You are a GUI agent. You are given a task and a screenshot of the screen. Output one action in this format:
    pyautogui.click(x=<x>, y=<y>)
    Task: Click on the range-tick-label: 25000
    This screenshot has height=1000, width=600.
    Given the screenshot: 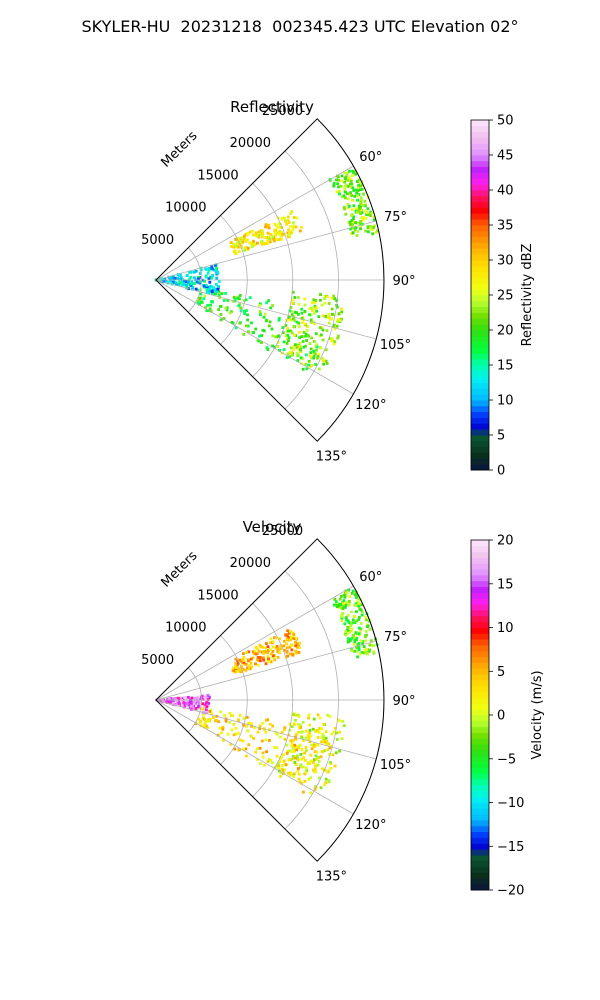 What is the action you would take?
    pyautogui.click(x=282, y=111)
    